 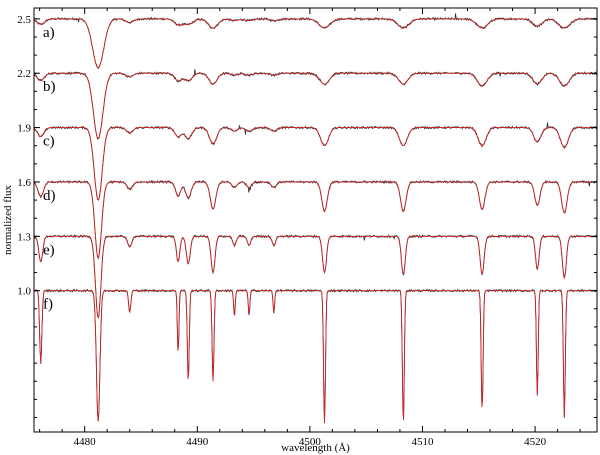 I want to click on y-tick-label: 1.0, so click(x=24, y=292).